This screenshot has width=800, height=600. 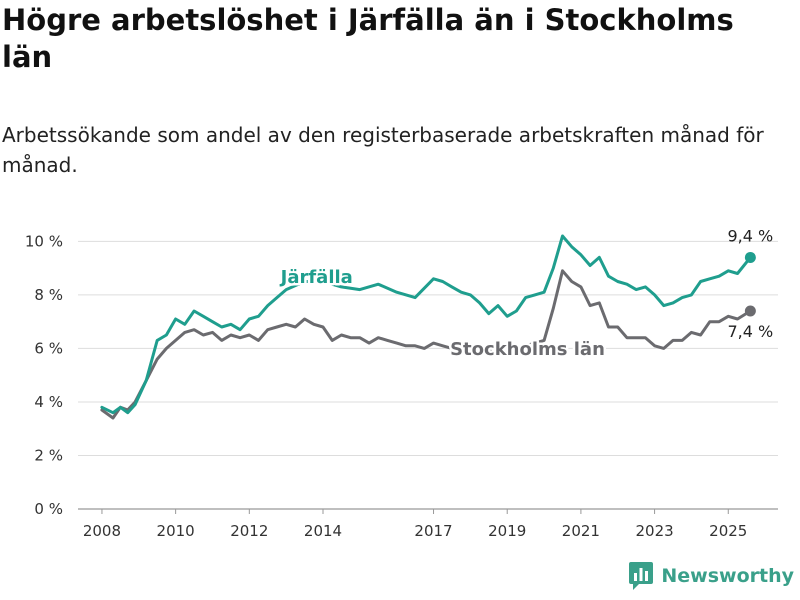 What do you see at coordinates (433, 531) in the screenshot?
I see `x-tick-label: 2017` at bounding box center [433, 531].